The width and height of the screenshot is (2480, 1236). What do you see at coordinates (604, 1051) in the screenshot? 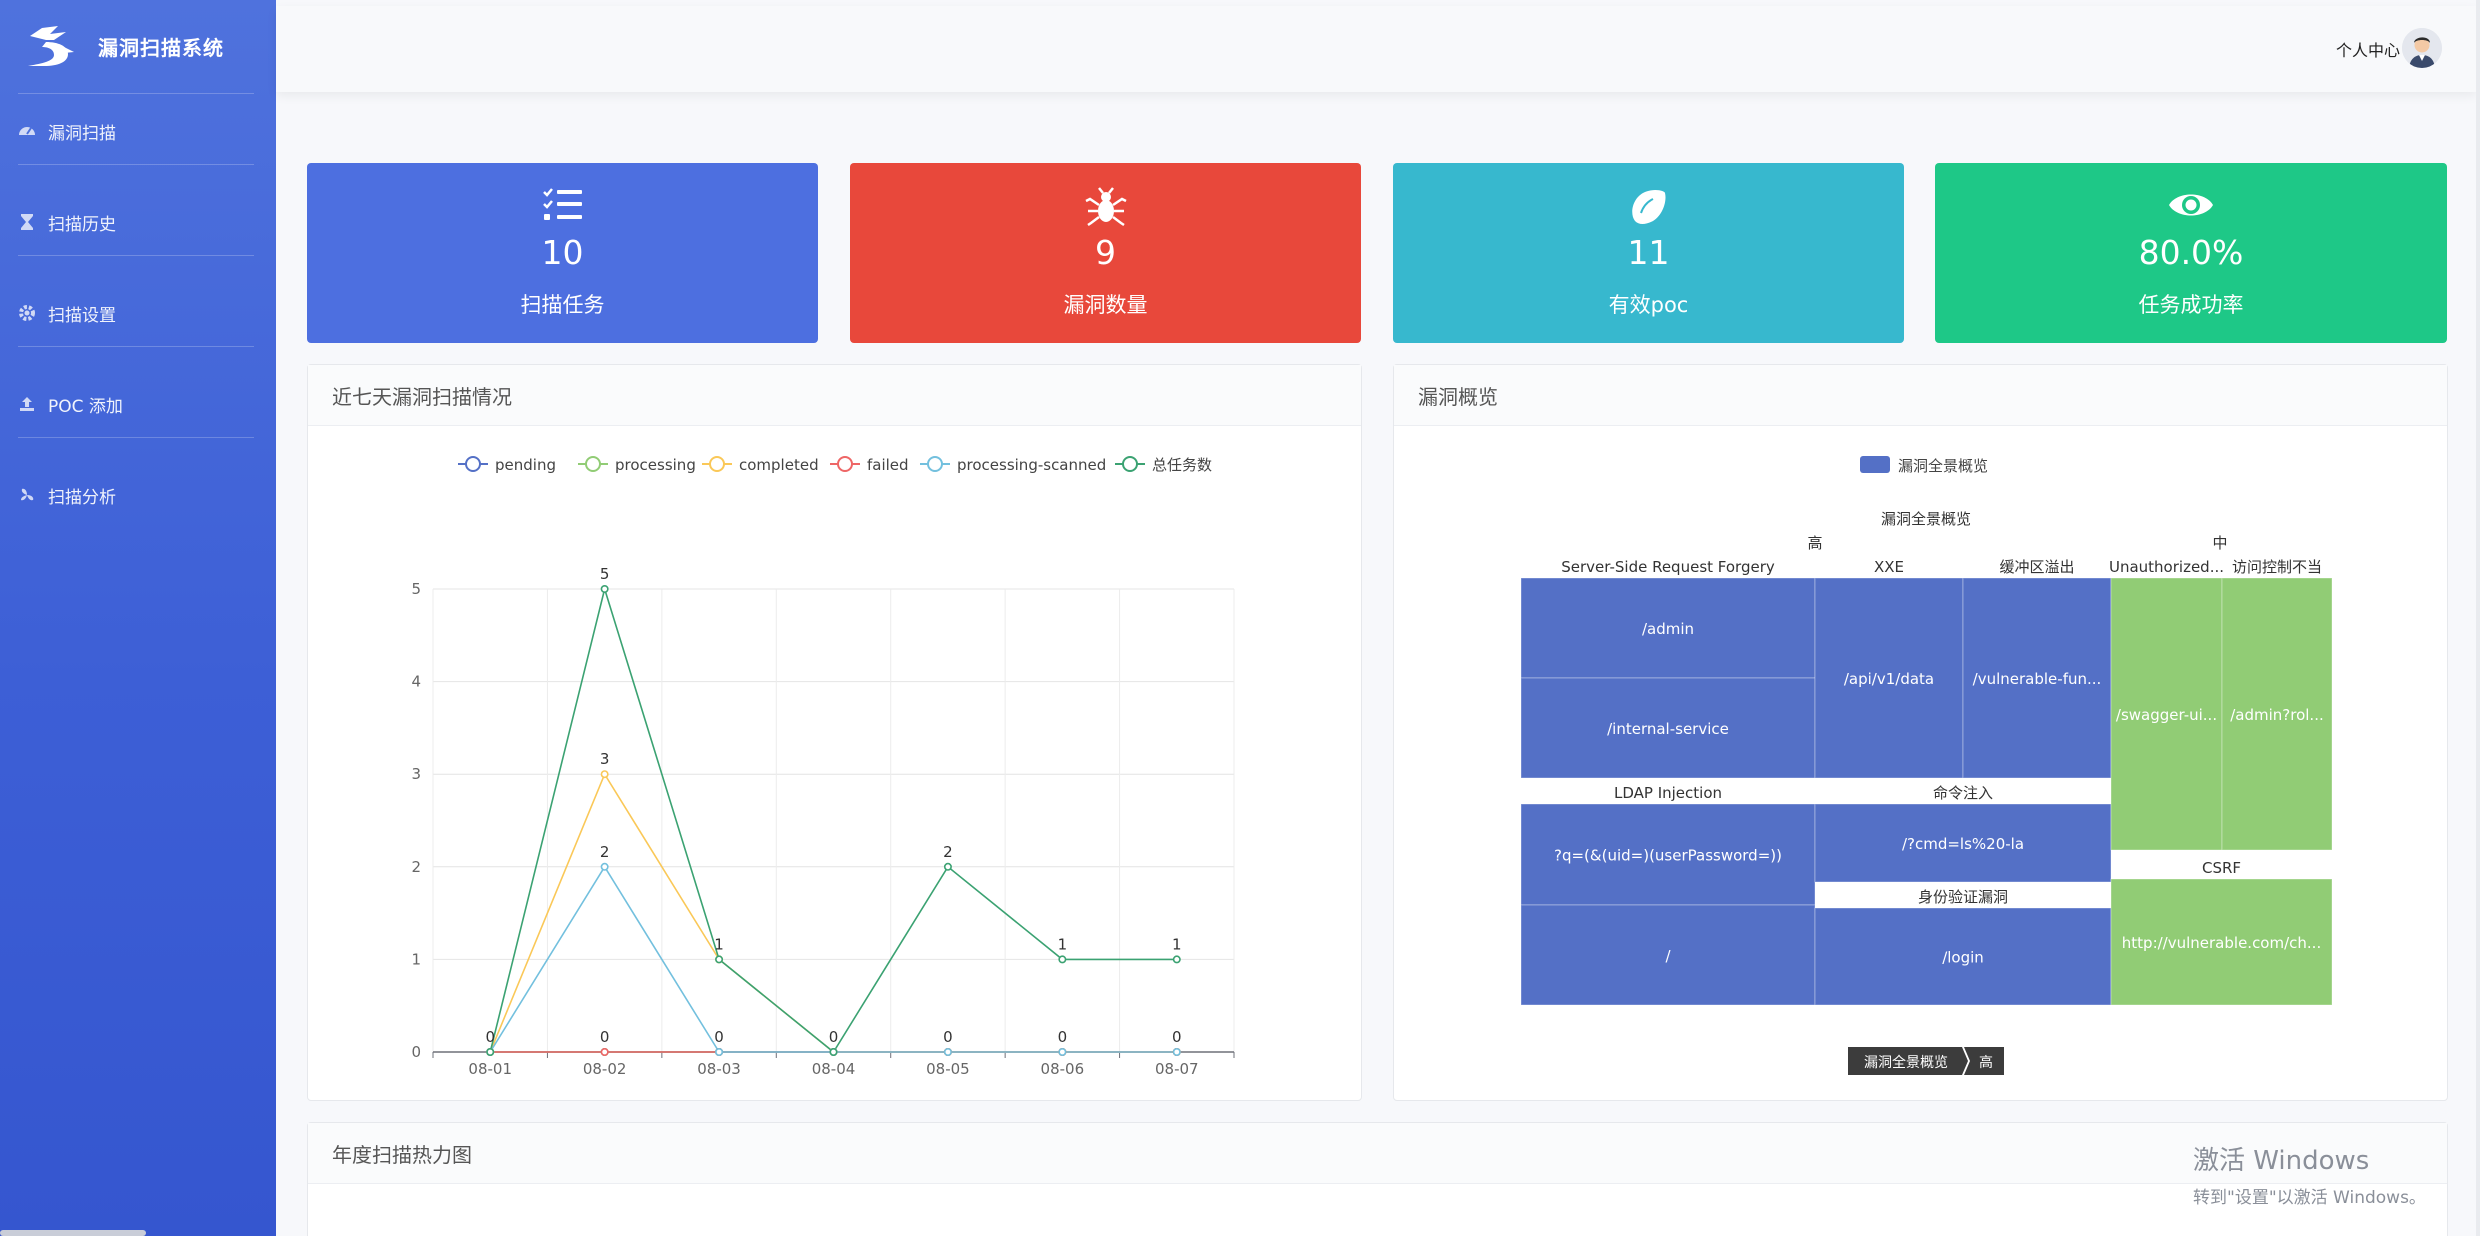
I see `data-point-failed` at bounding box center [604, 1051].